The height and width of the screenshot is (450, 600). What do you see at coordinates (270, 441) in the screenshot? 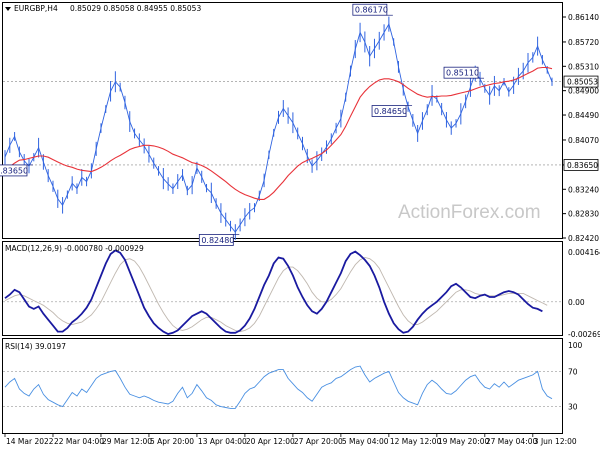
I see `time-axis-label: 20 Apr 12:00` at bounding box center [270, 441].